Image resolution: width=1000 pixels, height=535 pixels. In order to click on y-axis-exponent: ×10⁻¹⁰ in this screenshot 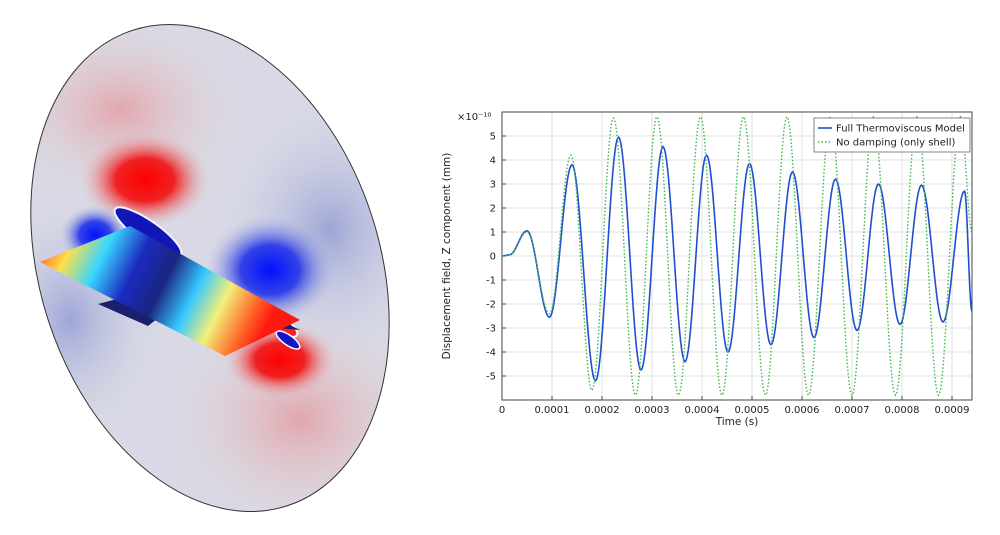, I will do `click(474, 117)`.